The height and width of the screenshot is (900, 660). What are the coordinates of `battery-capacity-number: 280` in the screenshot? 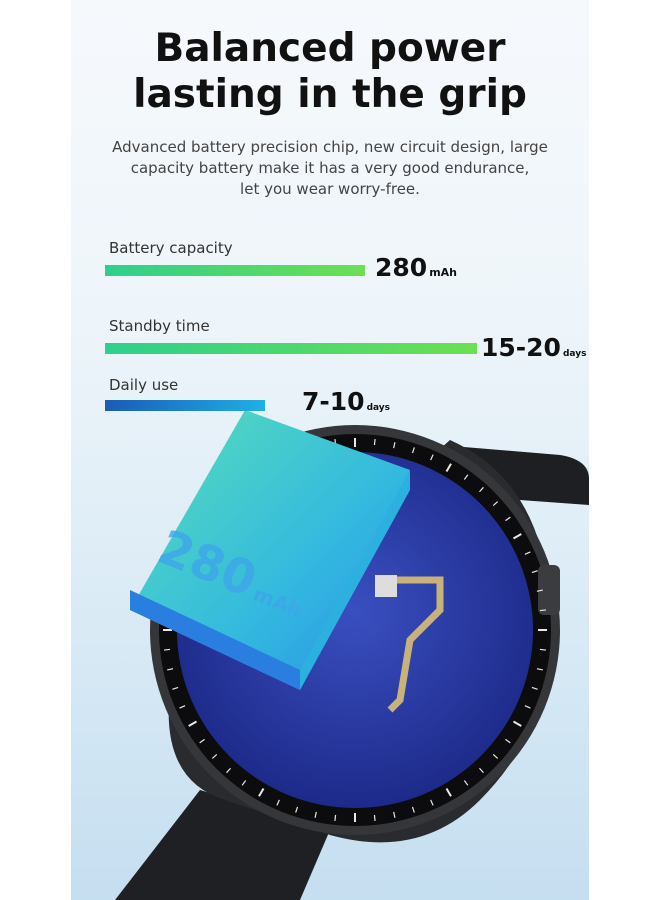 It's located at (401, 267).